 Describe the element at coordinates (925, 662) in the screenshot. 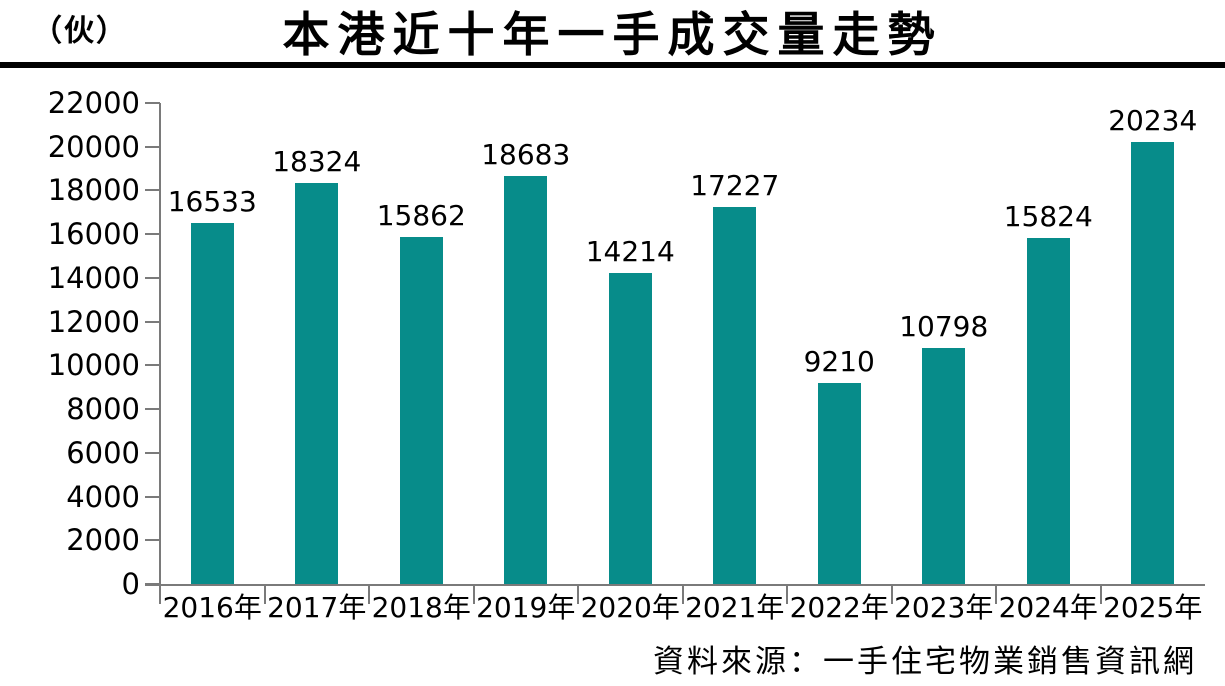

I see `source-note: 資料來源：一手住宅物業銷售資訊網` at that location.